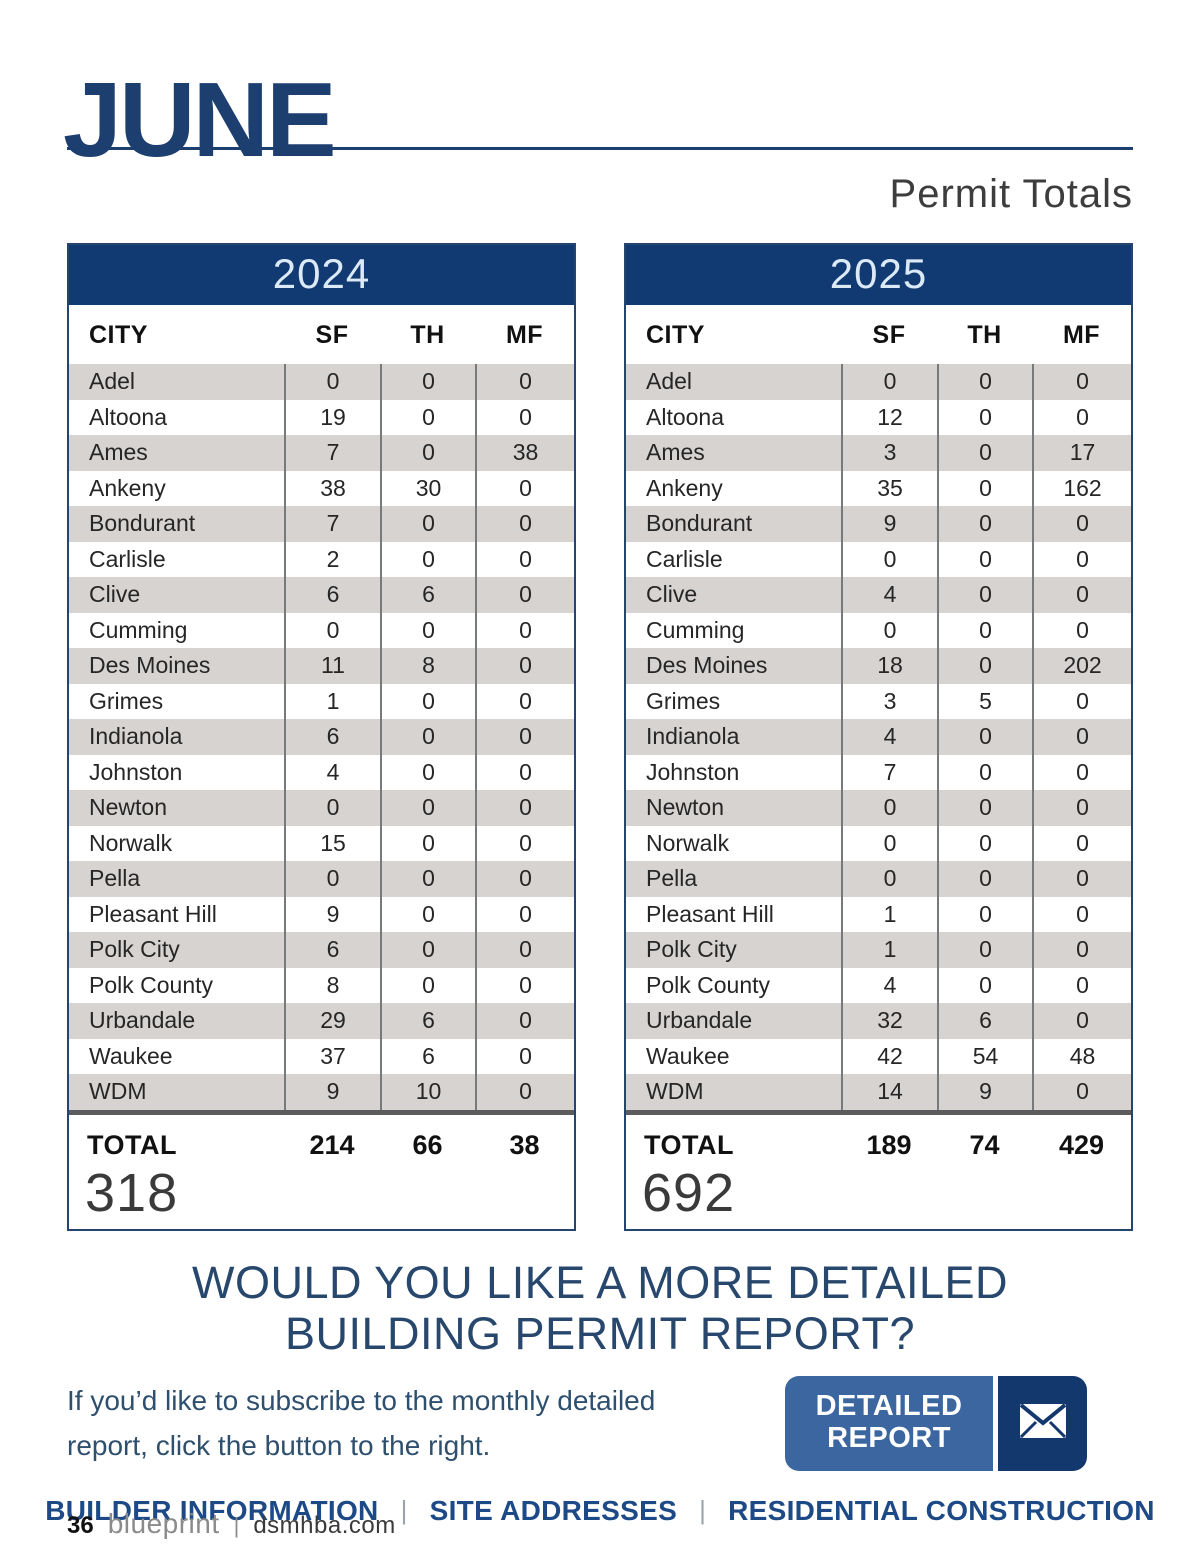 This screenshot has height=1558, width=1200. Describe the element at coordinates (427, 1092) in the screenshot. I see `value-cell: 10` at that location.